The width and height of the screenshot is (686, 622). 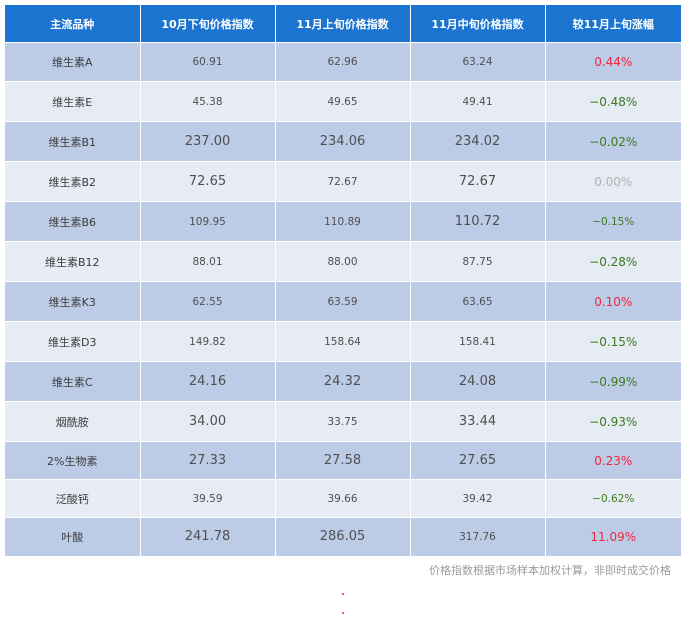 I want to click on row-change: 0.00%, so click(x=613, y=181).